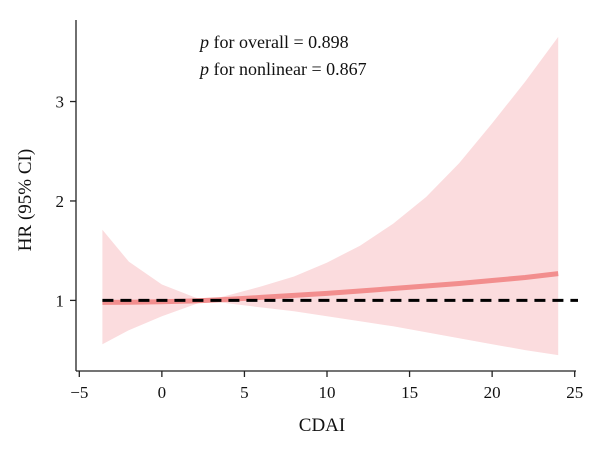  Describe the element at coordinates (60, 300) in the screenshot. I see `y-tick-label: 1` at that location.